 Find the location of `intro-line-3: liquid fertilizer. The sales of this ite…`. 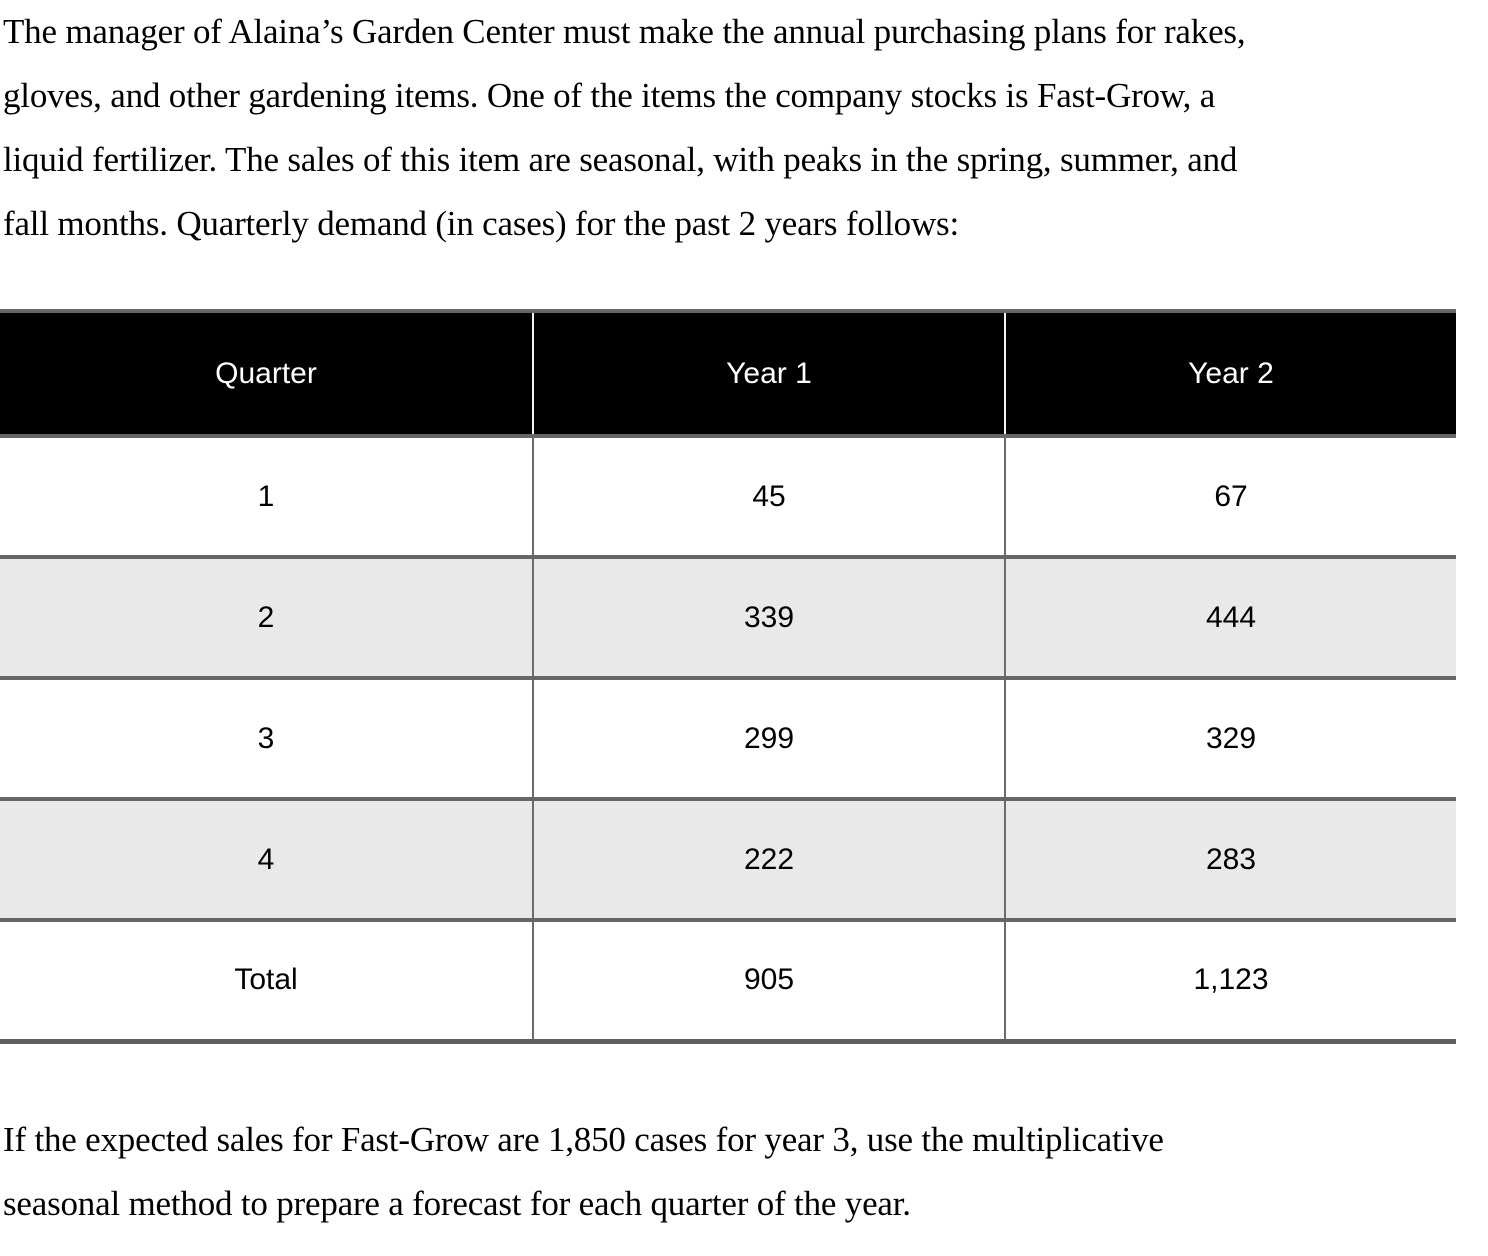

intro-line-3: liquid fertilizer. The sales of this ite… is located at coordinates (620, 159).